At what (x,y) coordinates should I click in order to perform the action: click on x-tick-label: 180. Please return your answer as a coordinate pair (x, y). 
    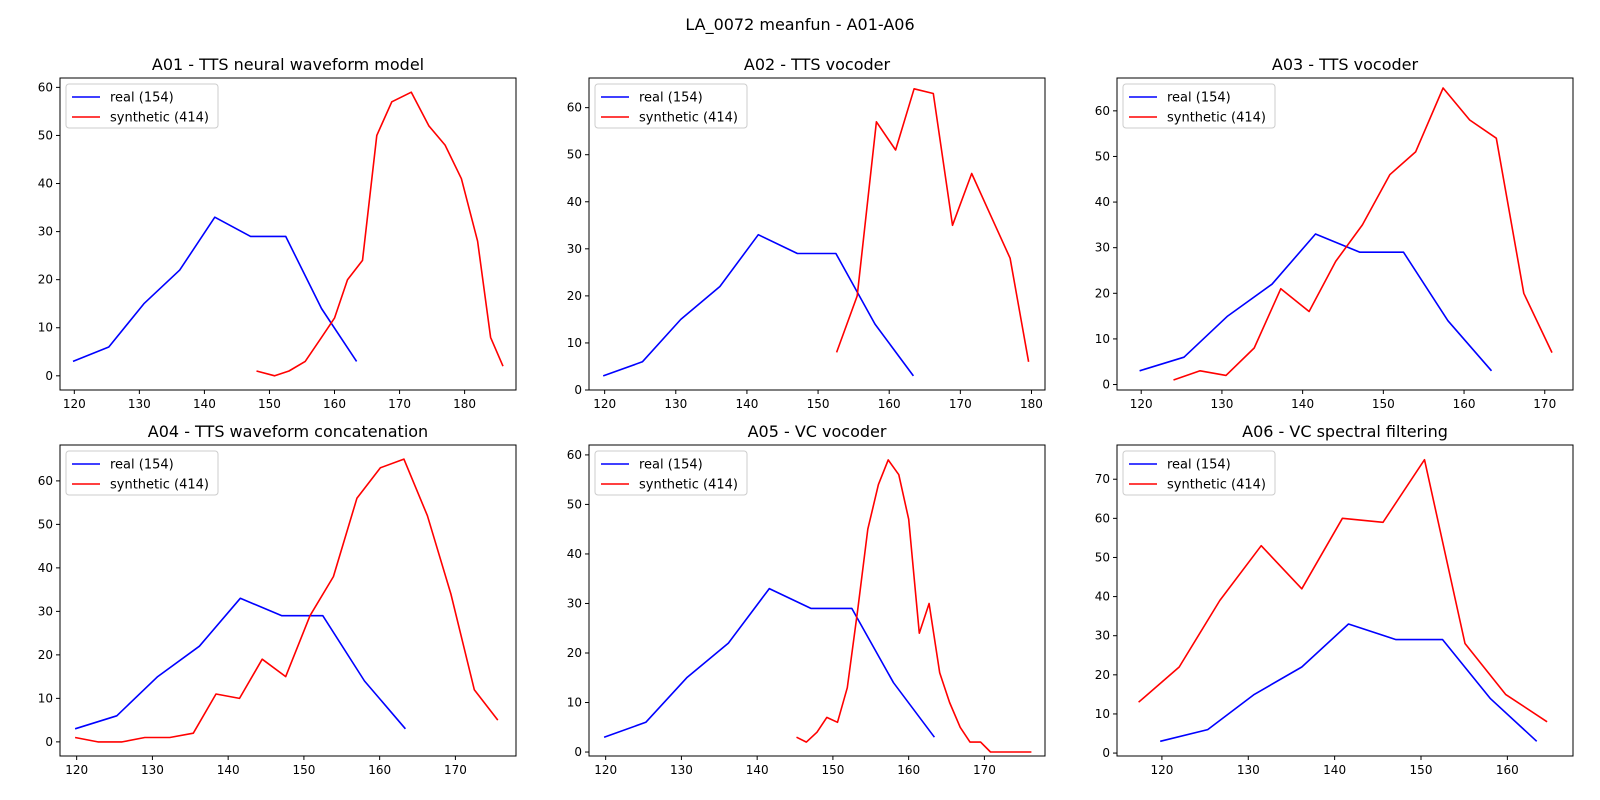
    Looking at the image, I should click on (464, 404).